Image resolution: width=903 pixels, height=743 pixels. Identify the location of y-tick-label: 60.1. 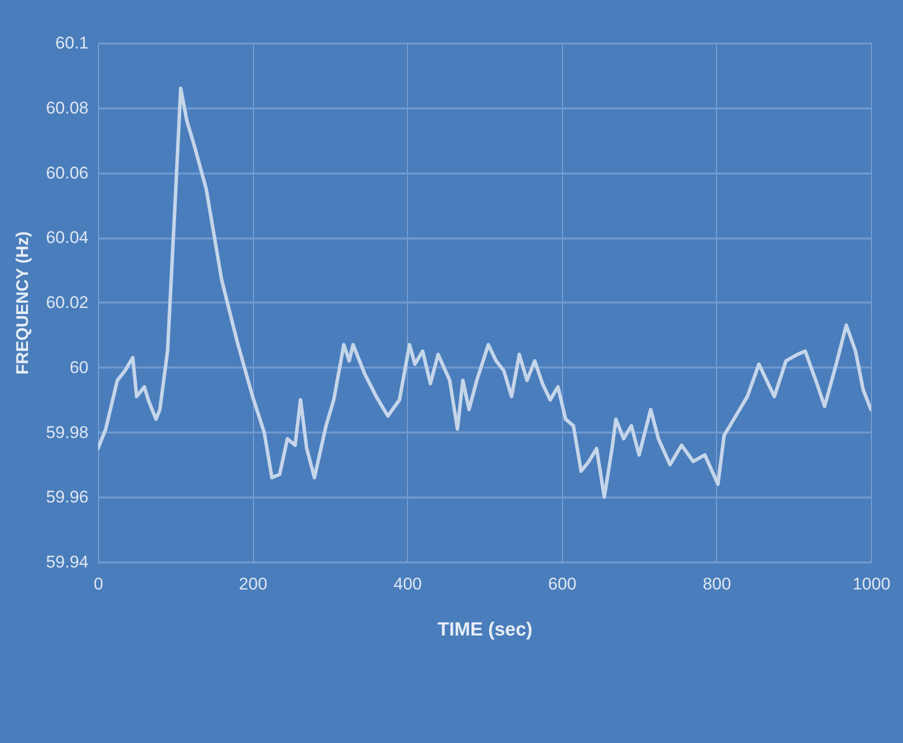
(71, 43).